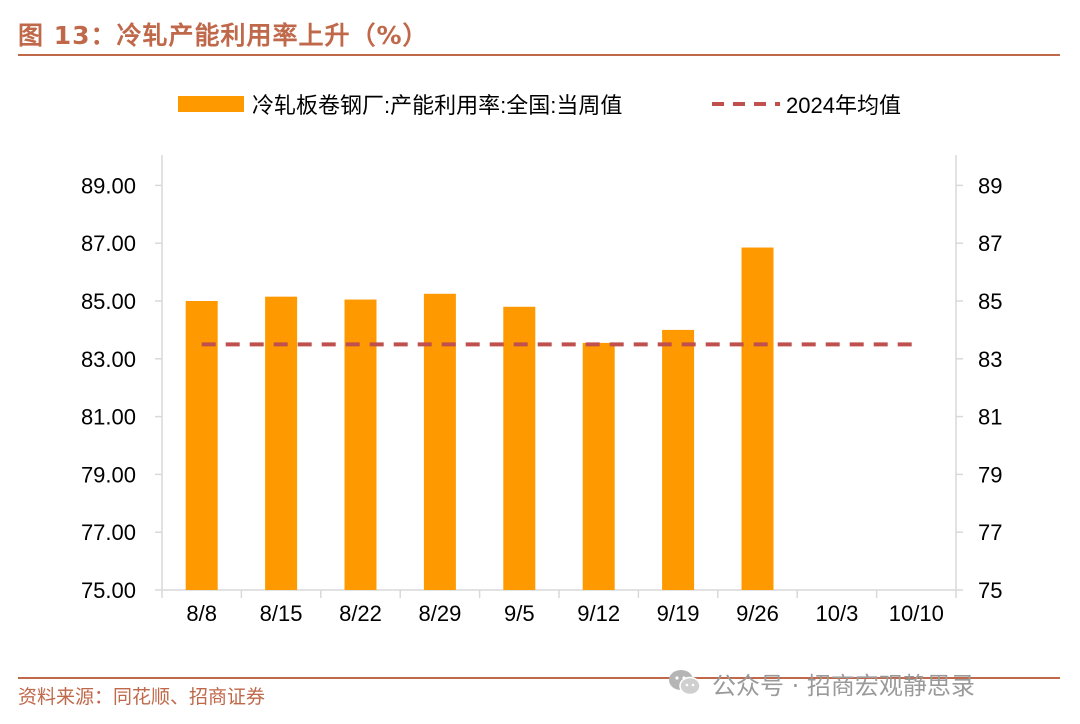 The height and width of the screenshot is (724, 1080). What do you see at coordinates (108, 301) in the screenshot?
I see `left-y-tick-label: 85.00` at bounding box center [108, 301].